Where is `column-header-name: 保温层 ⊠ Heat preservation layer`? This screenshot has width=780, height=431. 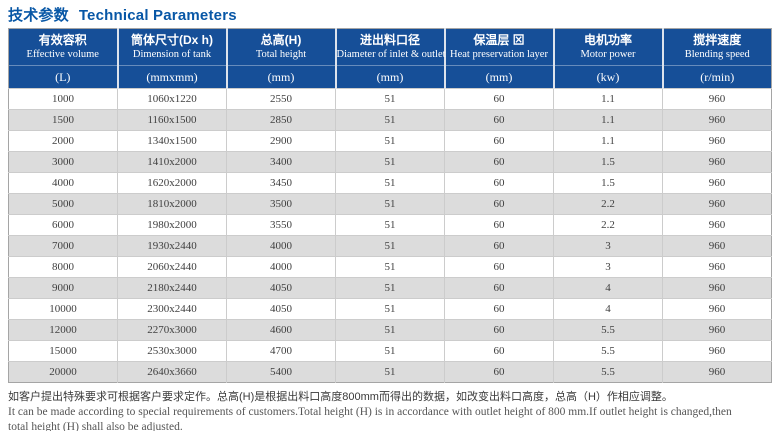
column-header-name: 保温层 ⊠ Heat preservation layer is located at coordinates (499, 47).